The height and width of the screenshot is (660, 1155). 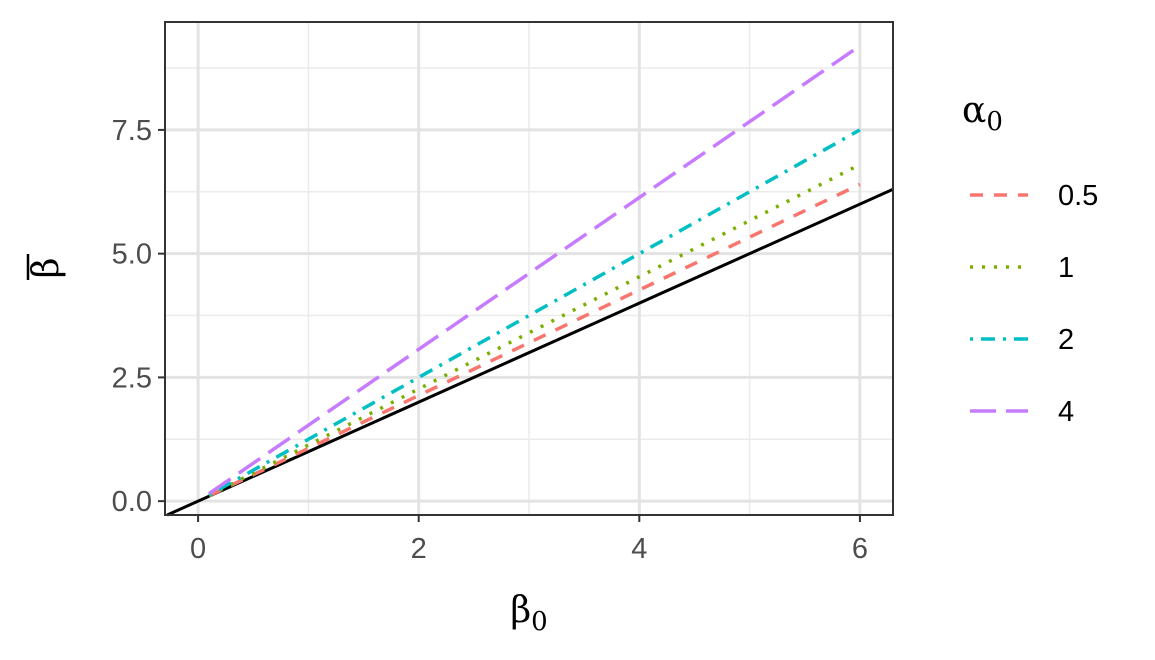 I want to click on y-axis-title-text: β, so click(x=46, y=268).